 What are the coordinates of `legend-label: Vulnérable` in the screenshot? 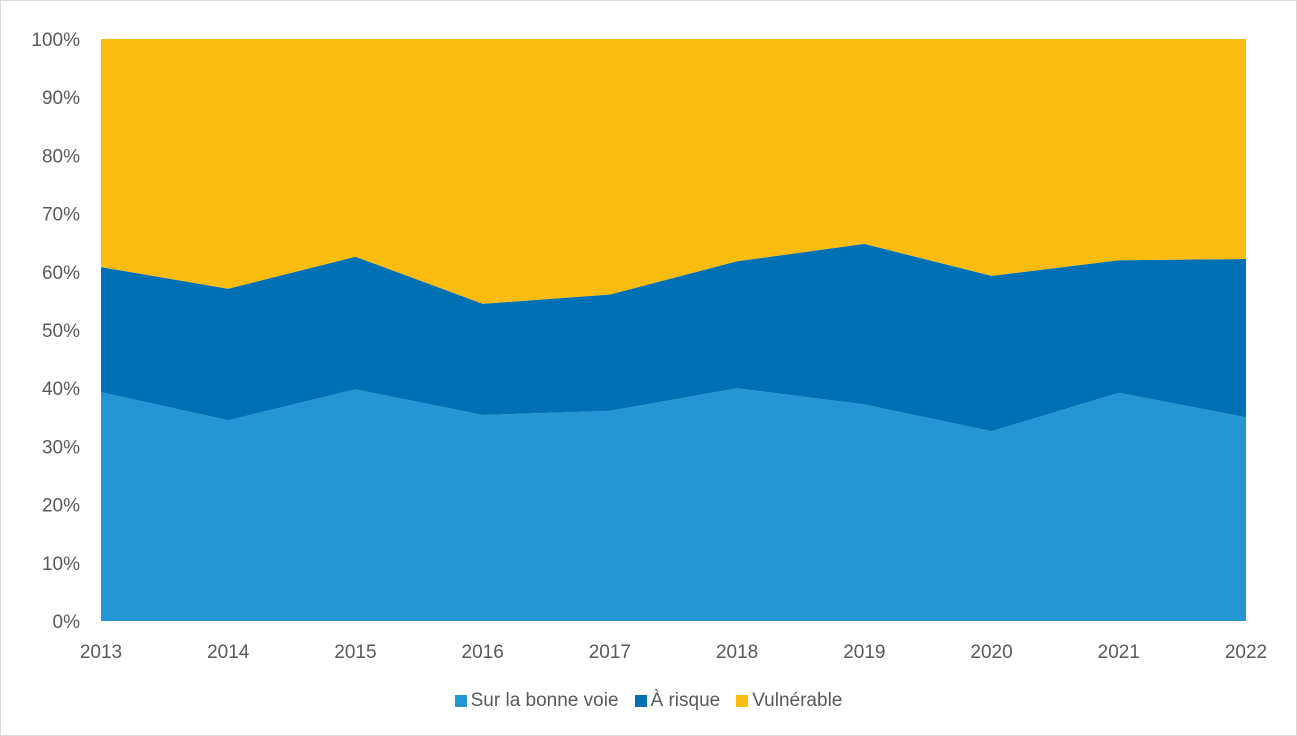 It's located at (797, 700).